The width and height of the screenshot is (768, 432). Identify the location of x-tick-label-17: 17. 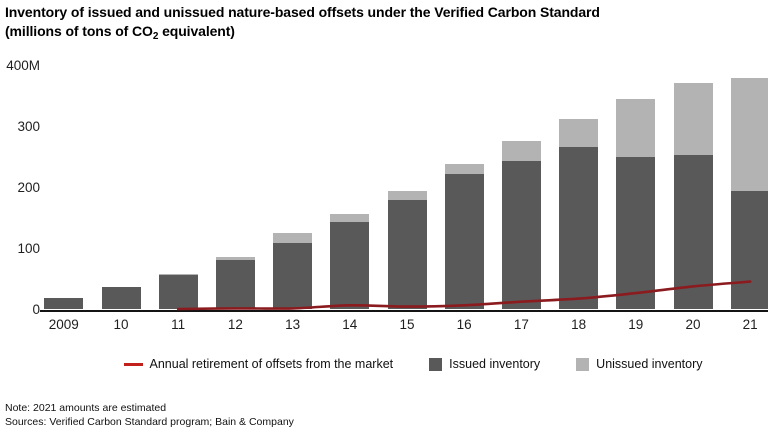
(521, 324).